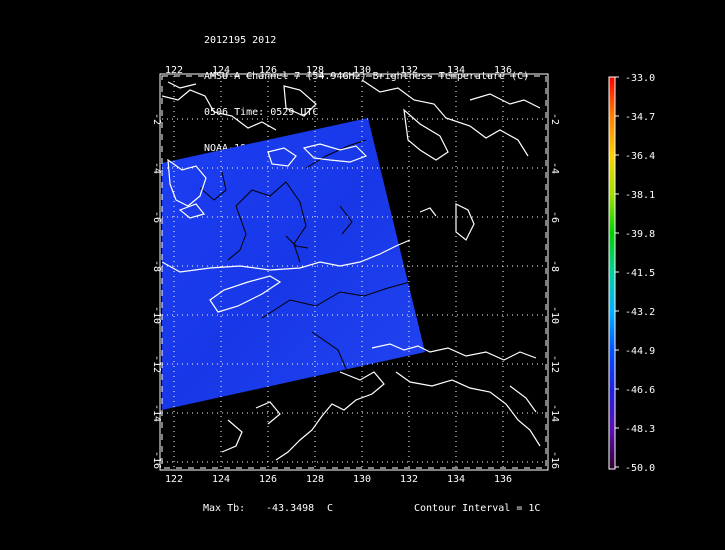  What do you see at coordinates (640, 390) in the screenshot?
I see `colorbar-label: -46.6` at bounding box center [640, 390].